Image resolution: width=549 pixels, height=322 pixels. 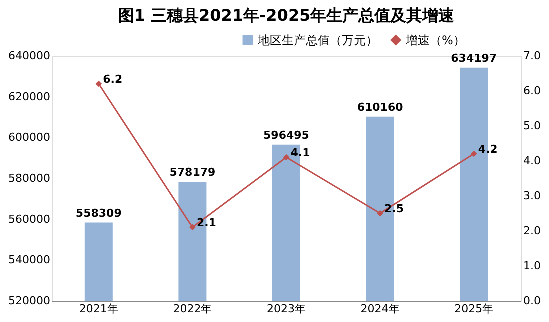 I want to click on data-label: 578179, so click(x=193, y=173).